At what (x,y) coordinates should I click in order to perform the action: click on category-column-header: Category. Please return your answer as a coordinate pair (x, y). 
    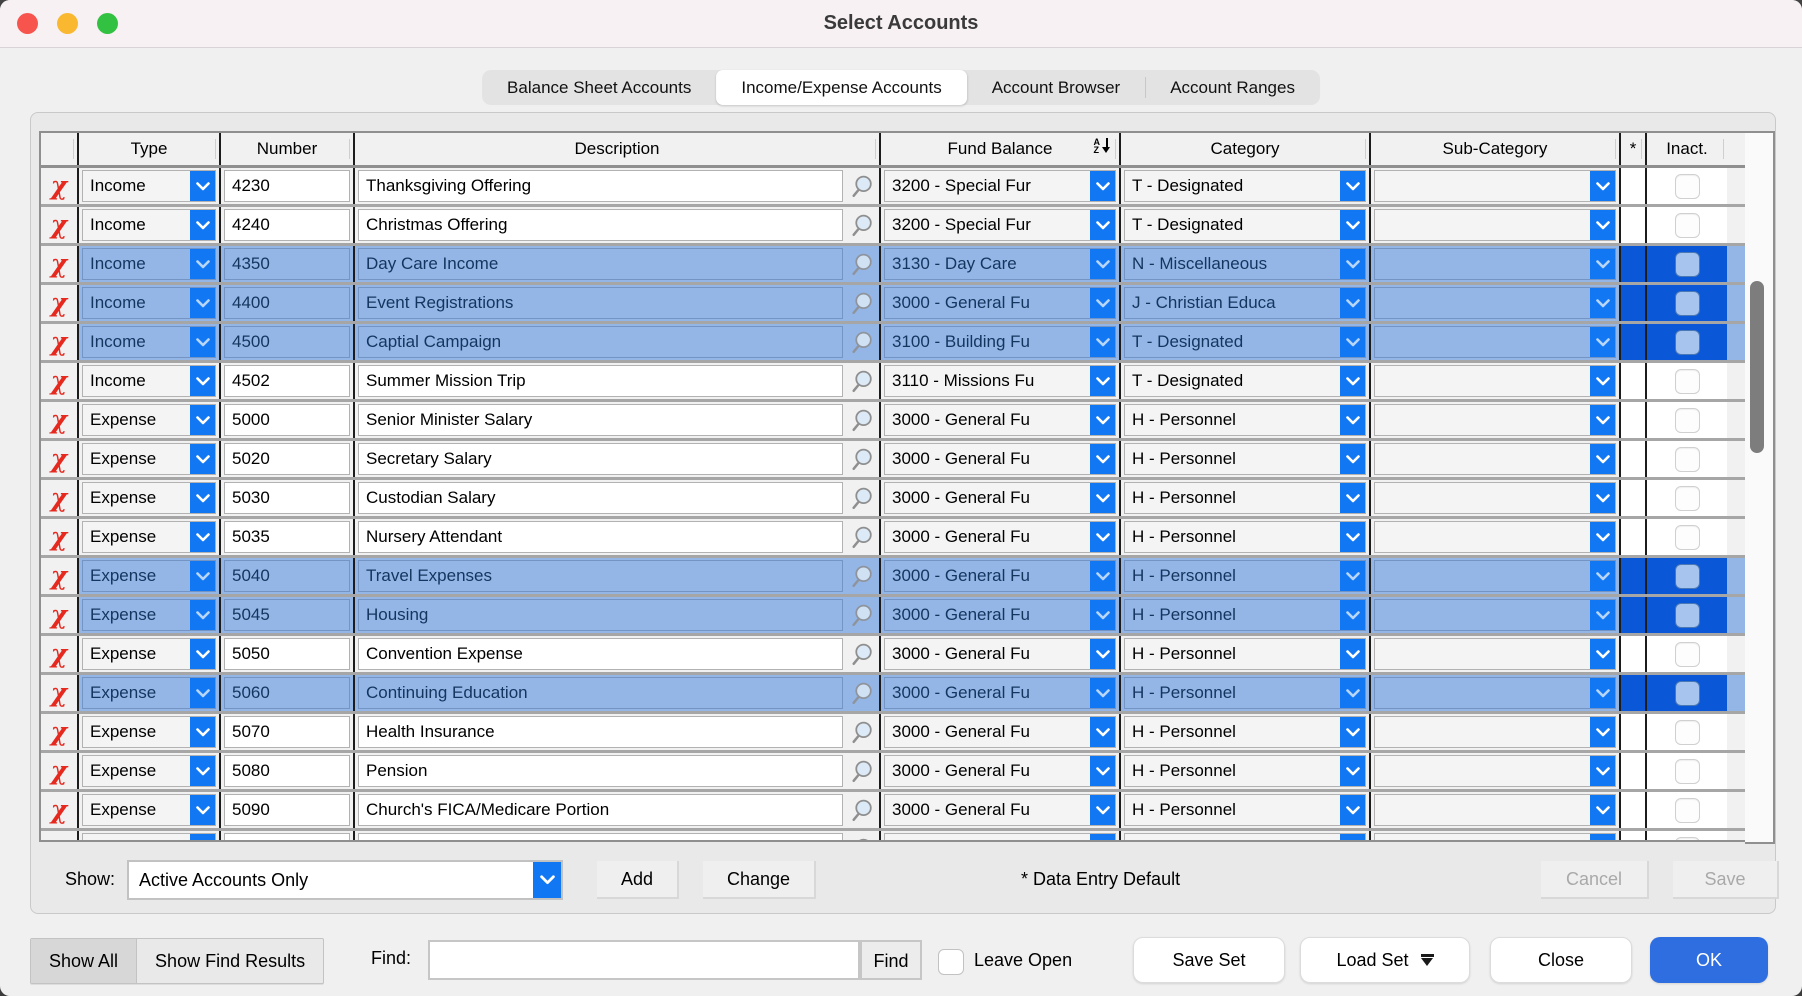
    Looking at the image, I should click on (1246, 149).